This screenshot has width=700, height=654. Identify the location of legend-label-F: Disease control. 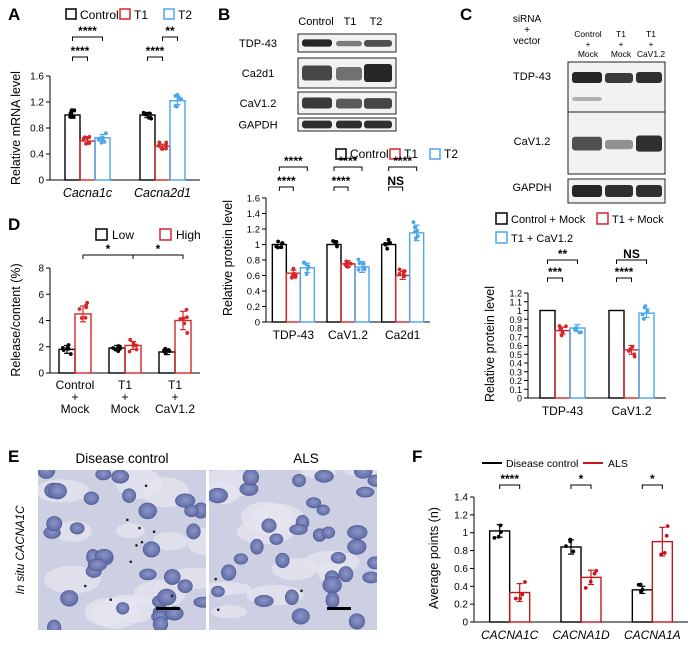
(542, 464).